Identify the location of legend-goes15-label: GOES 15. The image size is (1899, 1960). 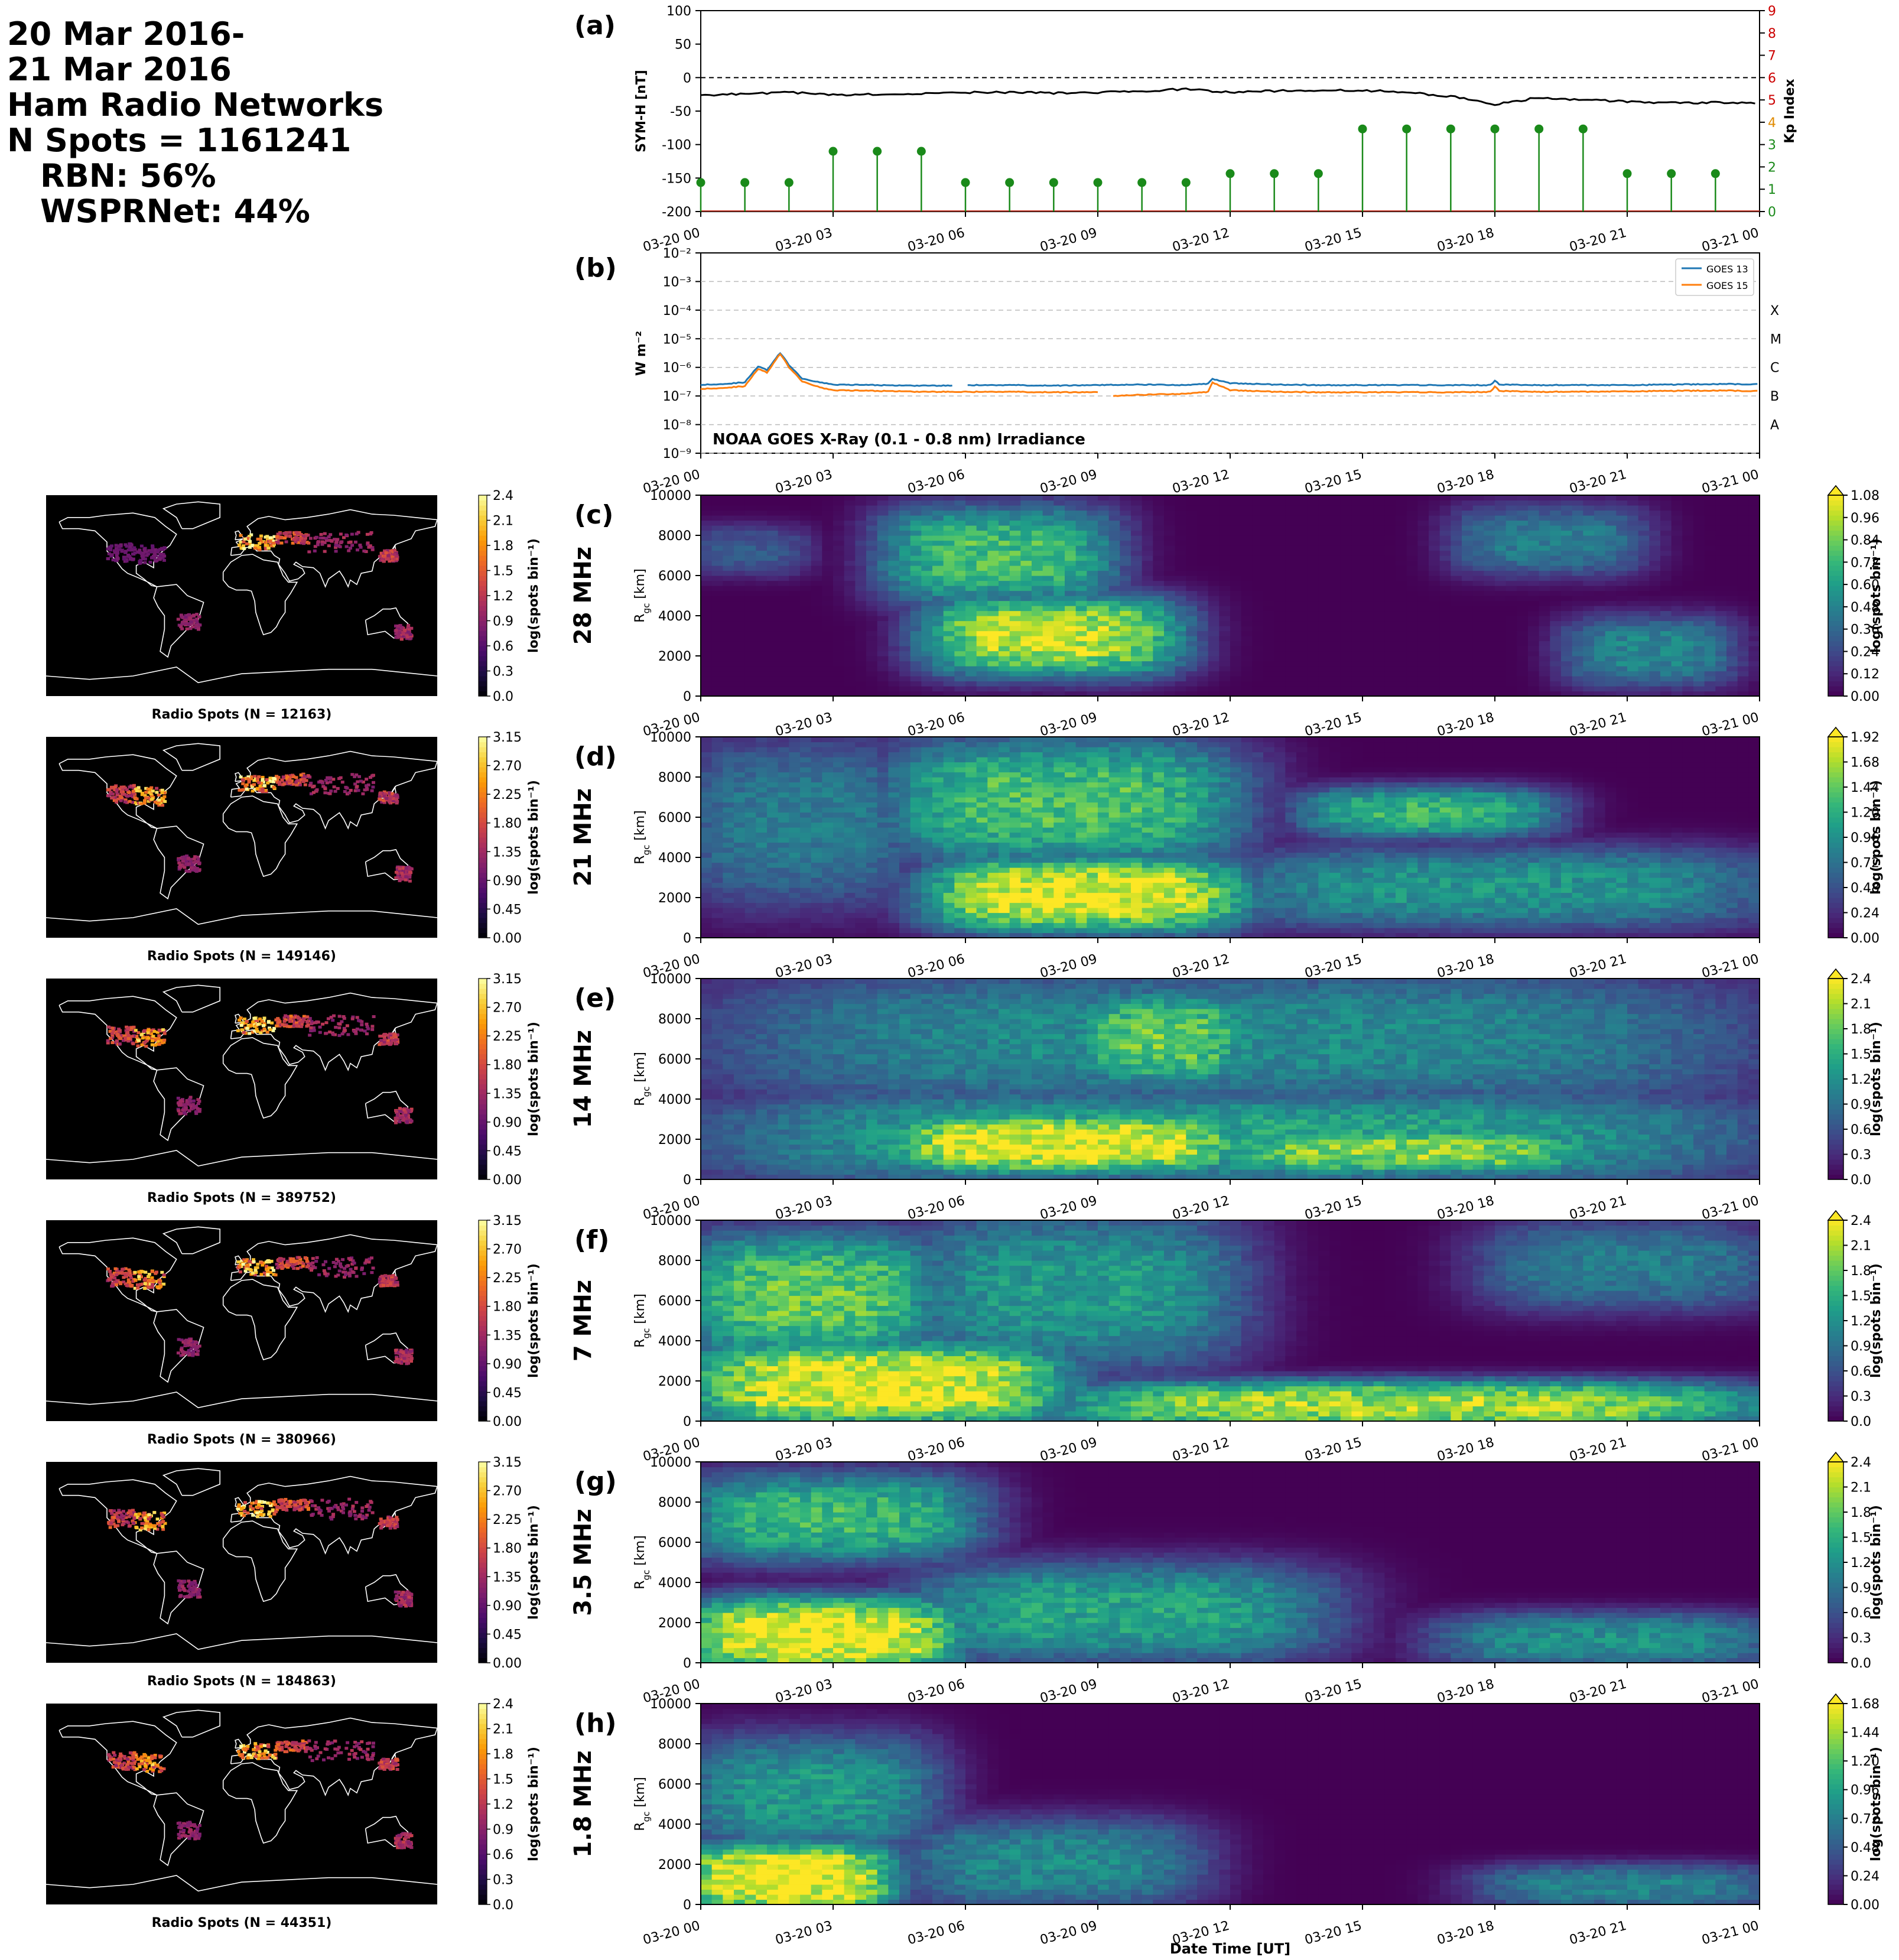
(1727, 285).